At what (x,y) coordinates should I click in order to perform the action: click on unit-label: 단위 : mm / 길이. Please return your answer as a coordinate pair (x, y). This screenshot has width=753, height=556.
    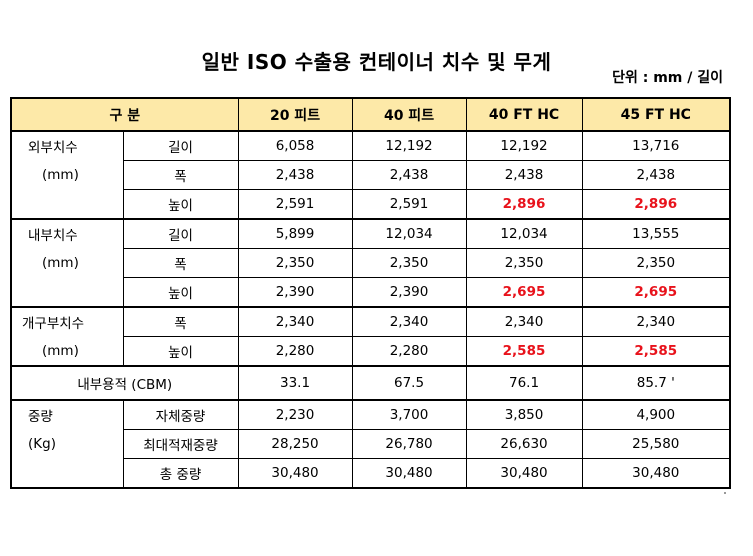
    Looking at the image, I should click on (667, 78).